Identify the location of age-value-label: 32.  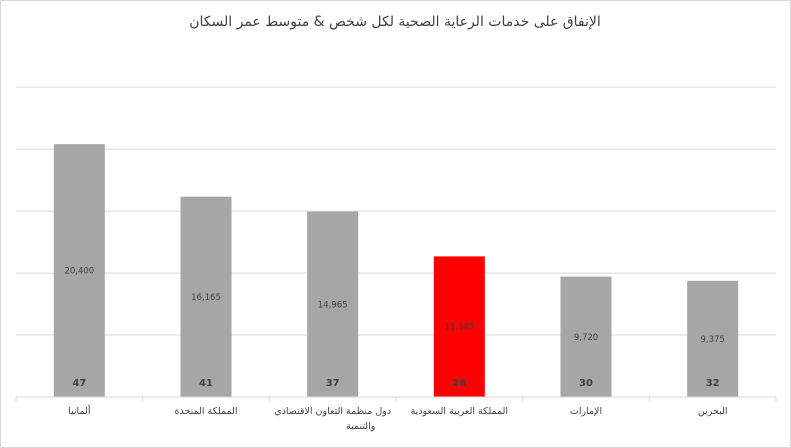
(713, 383).